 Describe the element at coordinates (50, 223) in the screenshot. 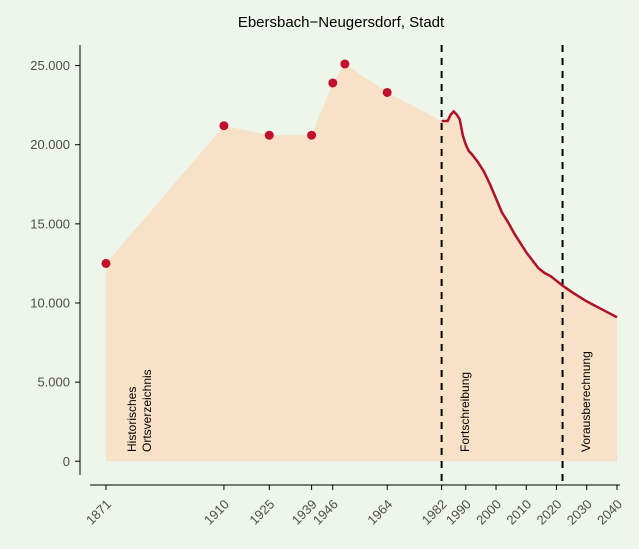

I see `y-tick-label: 15.000` at that location.